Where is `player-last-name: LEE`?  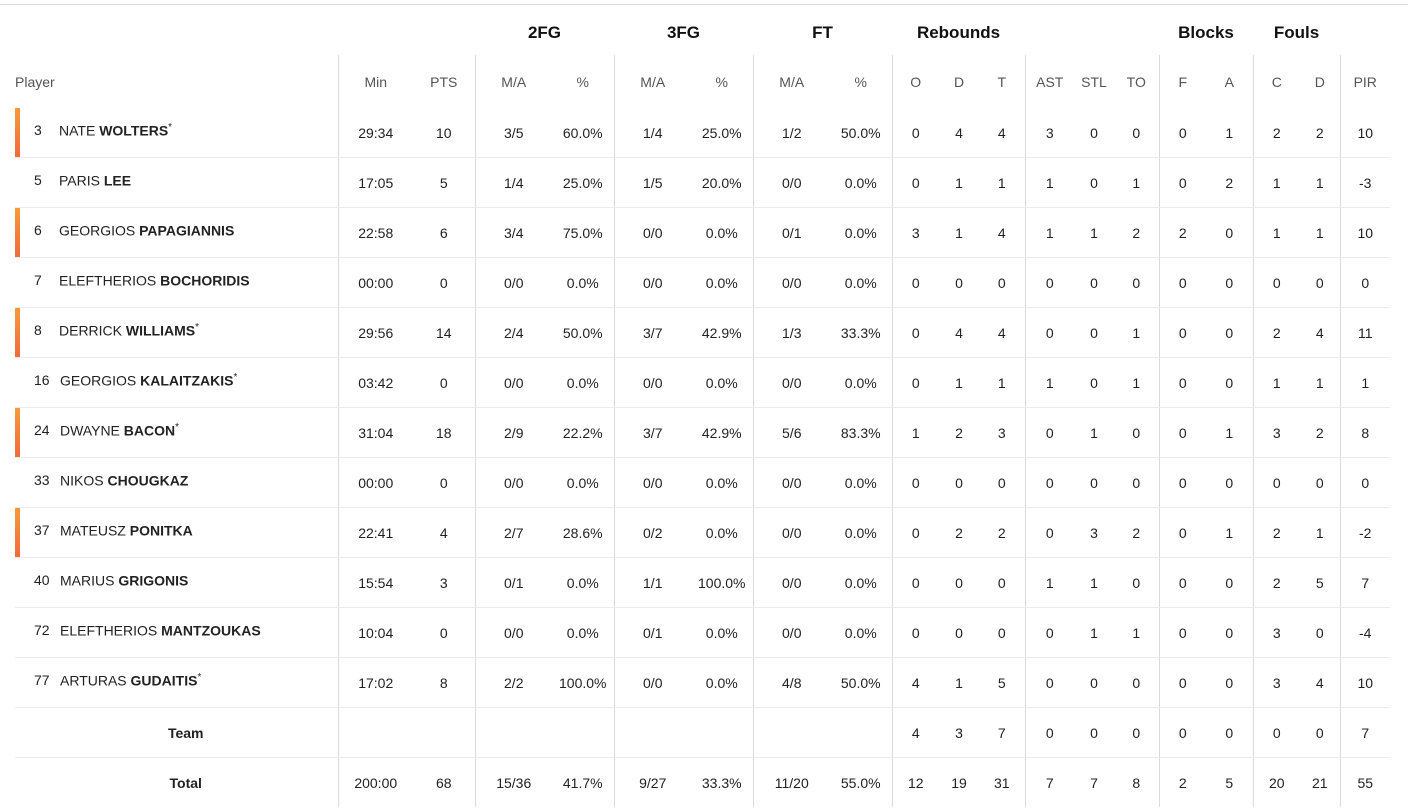 player-last-name: LEE is located at coordinates (117, 180).